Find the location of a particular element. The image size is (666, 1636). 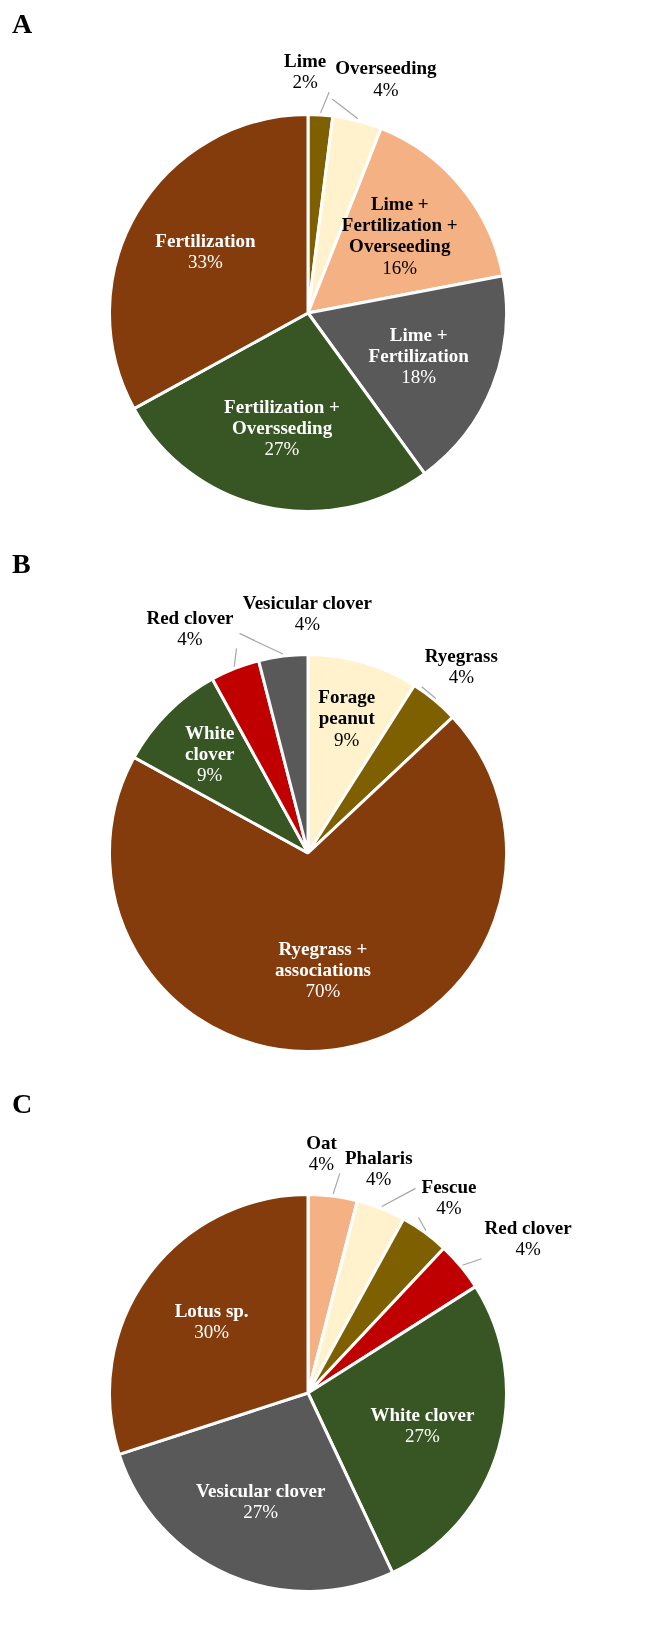

slice-label: Fertilization is located at coordinates (206, 240).